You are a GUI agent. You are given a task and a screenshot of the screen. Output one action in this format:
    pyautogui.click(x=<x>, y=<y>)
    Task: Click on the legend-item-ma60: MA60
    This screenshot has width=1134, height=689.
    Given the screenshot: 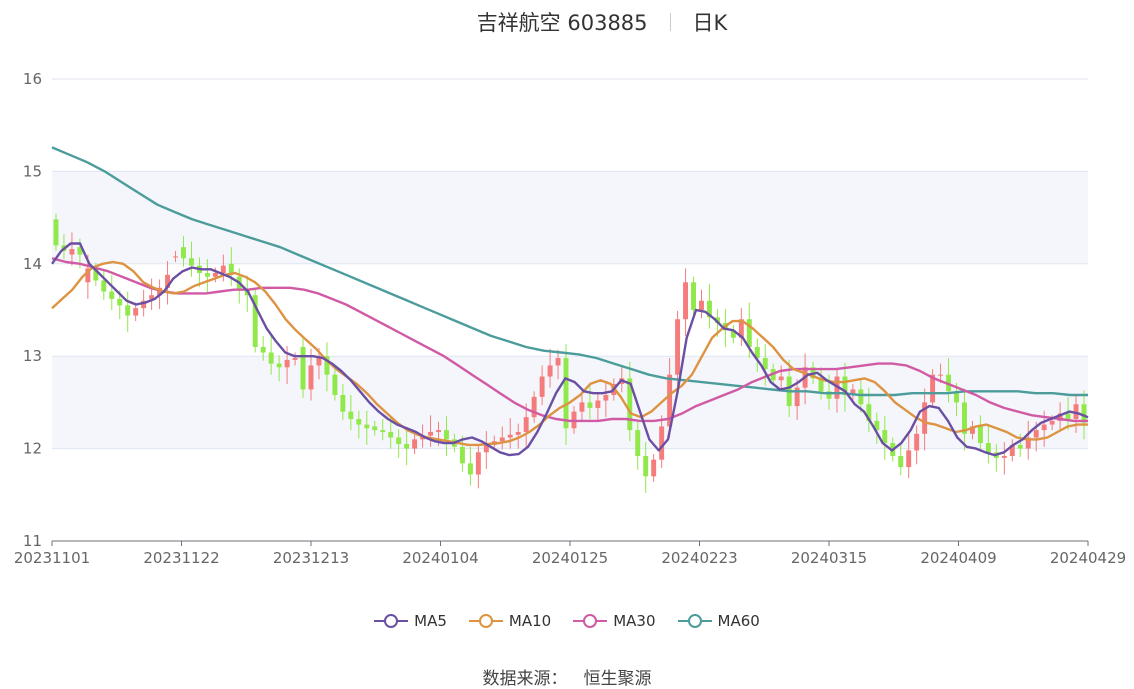 What is the action you would take?
    pyautogui.click(x=718, y=621)
    